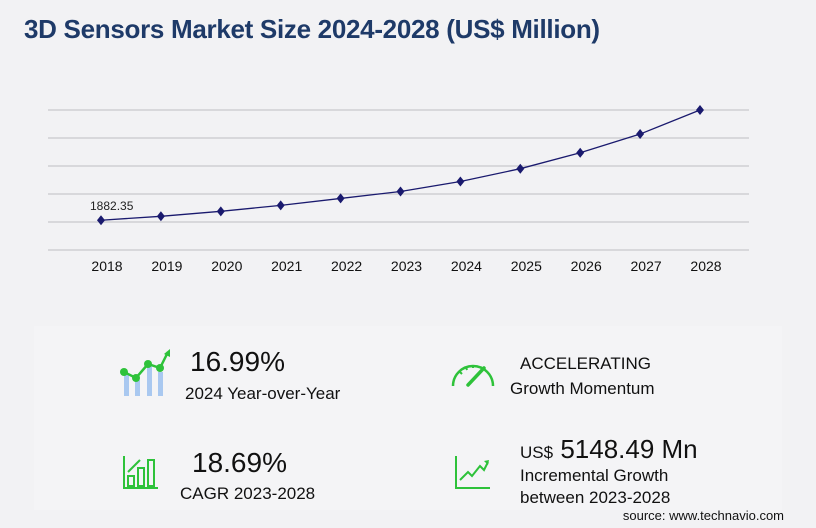  What do you see at coordinates (340, 198) in the screenshot?
I see `data-point-2022` at bounding box center [340, 198].